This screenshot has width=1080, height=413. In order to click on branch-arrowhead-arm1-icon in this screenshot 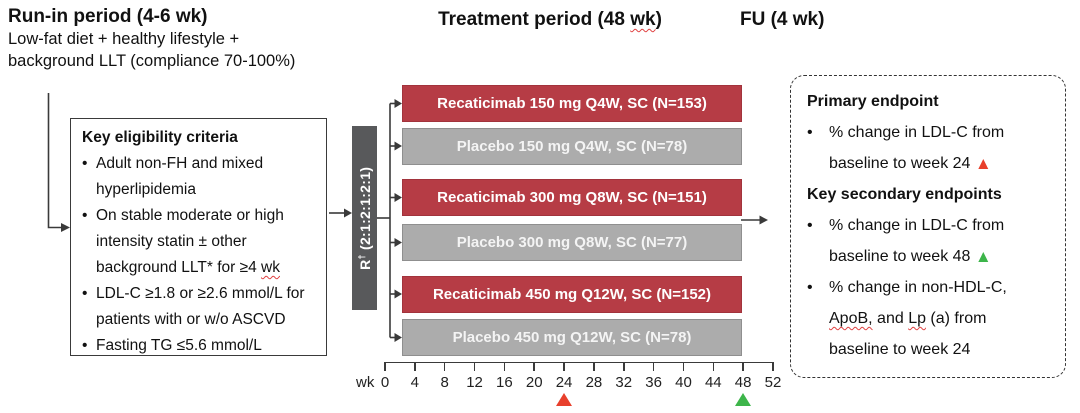, I will do `click(398, 103)`.